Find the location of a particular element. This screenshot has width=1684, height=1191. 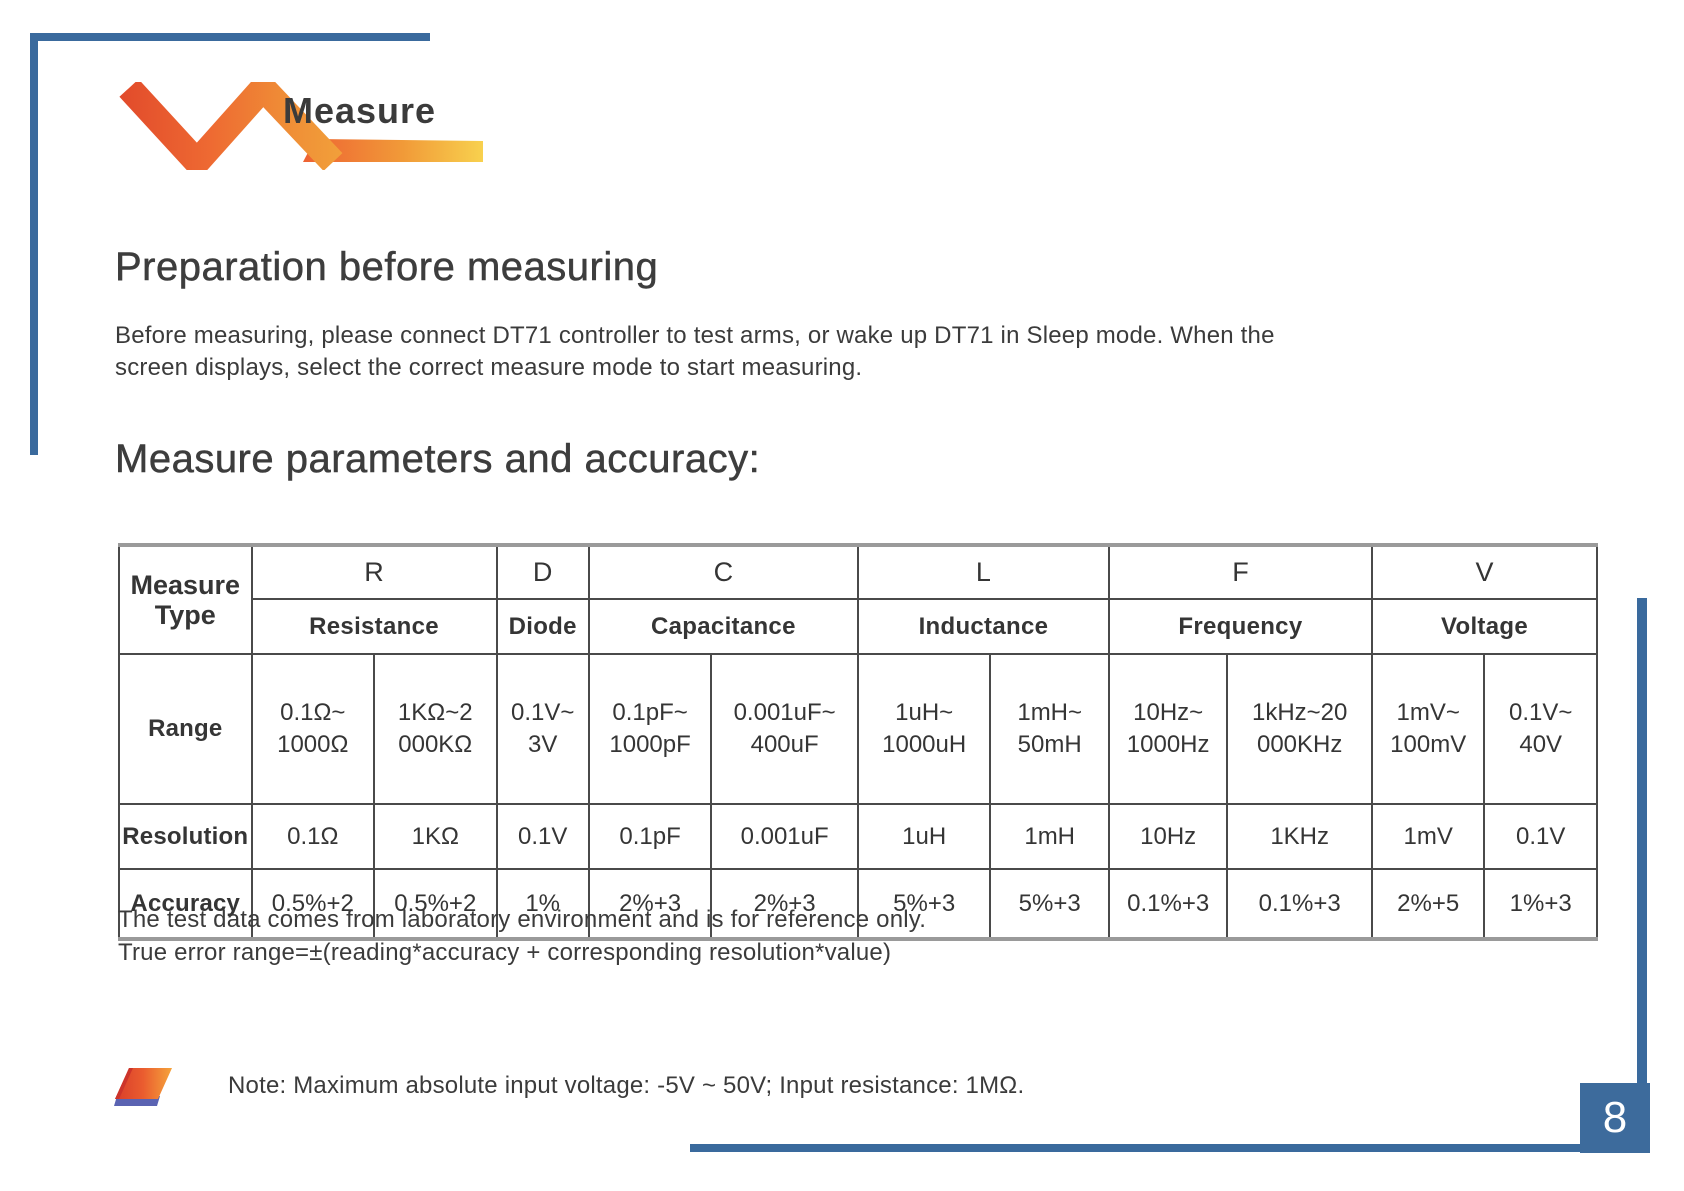

resolution-cell: 0.1Ω is located at coordinates (313, 836).